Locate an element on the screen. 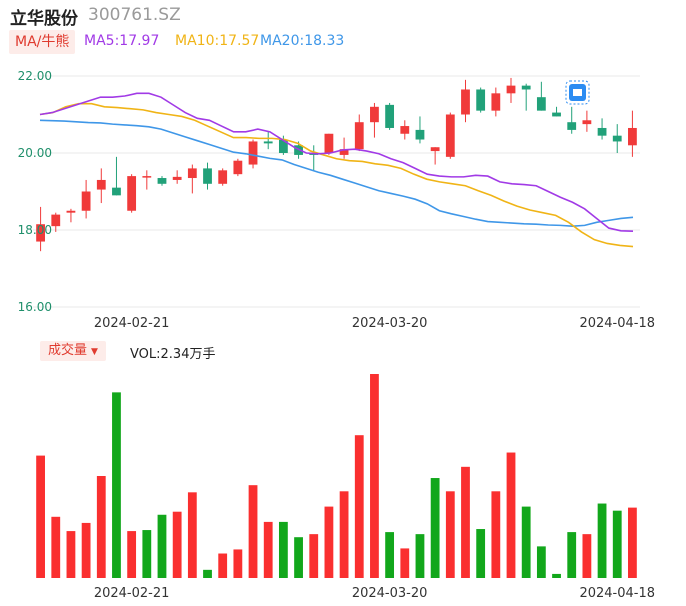 The height and width of the screenshot is (606, 686). ma20-value: MA20:18.33 is located at coordinates (302, 41).